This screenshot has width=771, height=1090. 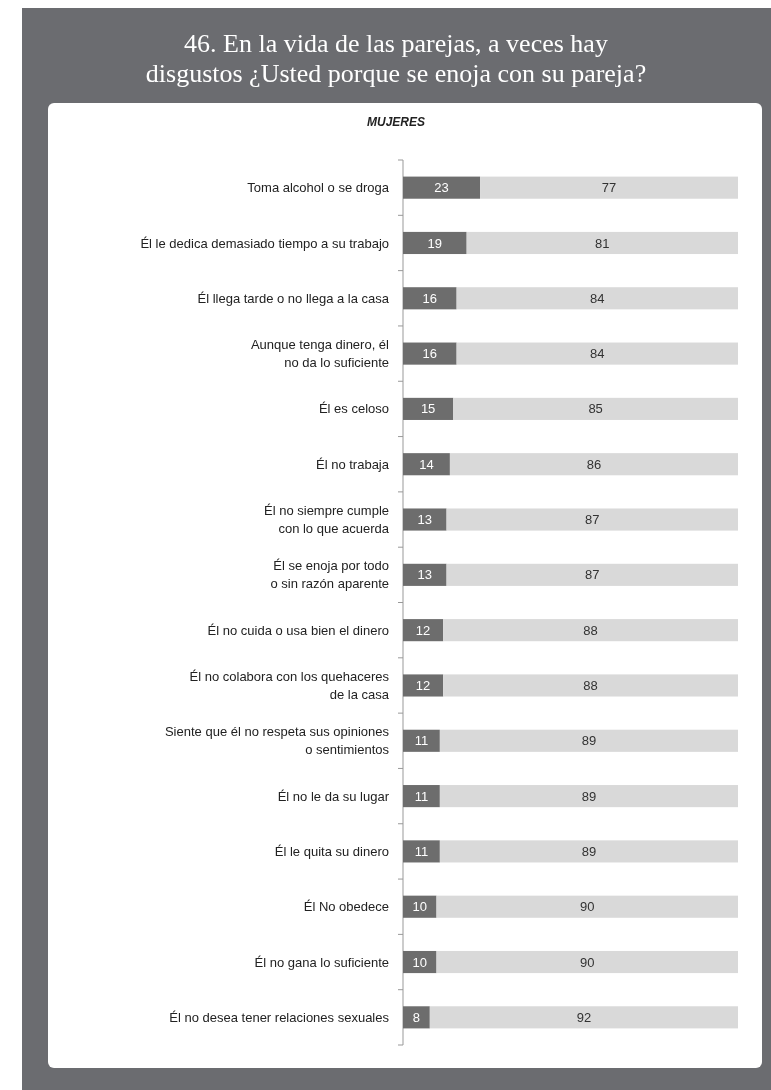 I want to click on y-tick-label: Él no trabaja, so click(x=353, y=464).